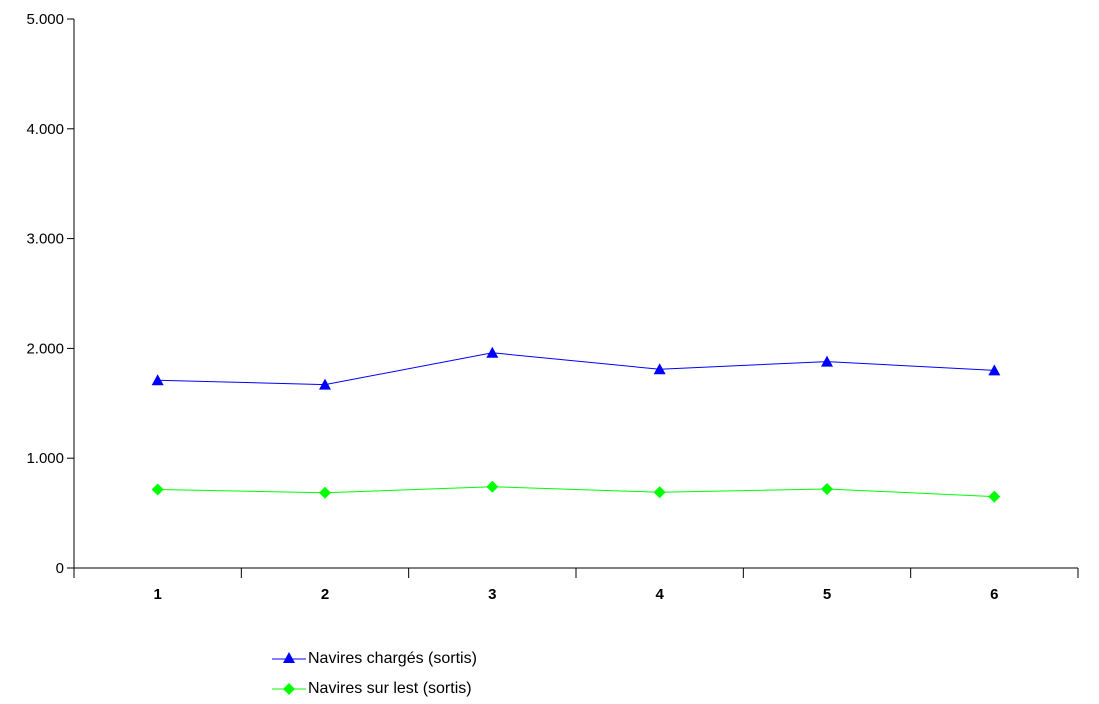  I want to click on x-tick-label: 4, so click(659, 594).